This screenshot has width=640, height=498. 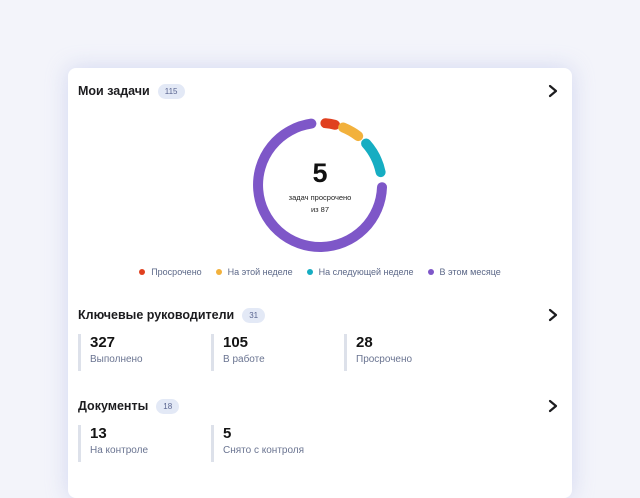 I want to click on legend-label: На следующей неделе, so click(x=366, y=272).